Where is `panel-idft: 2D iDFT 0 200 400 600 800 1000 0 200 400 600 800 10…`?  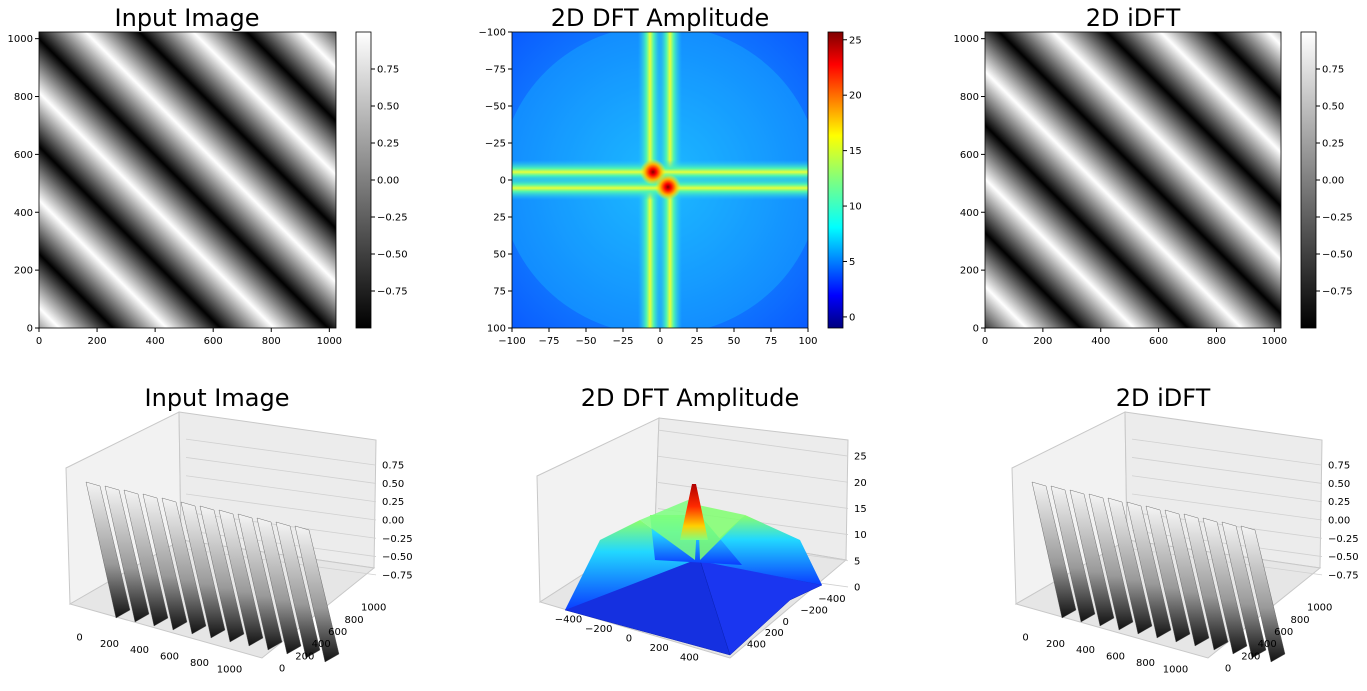 panel-idft: 2D iDFT 0 200 400 600 800 1000 0 200 400 600 800 10… is located at coordinates (1153, 175).